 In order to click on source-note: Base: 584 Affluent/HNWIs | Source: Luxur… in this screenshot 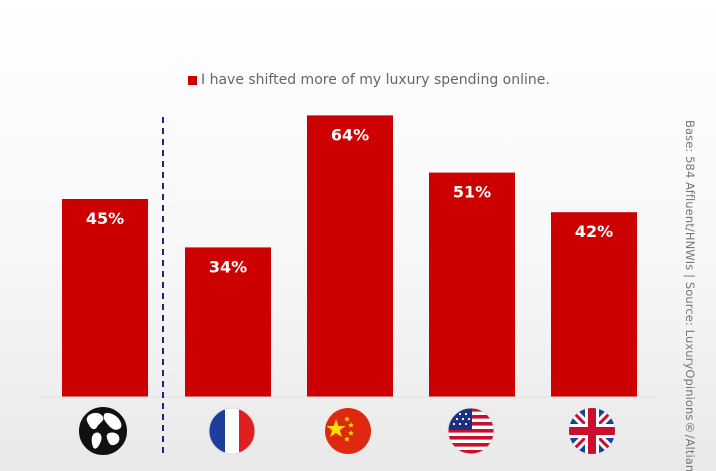, I will do `click(690, 295)`.